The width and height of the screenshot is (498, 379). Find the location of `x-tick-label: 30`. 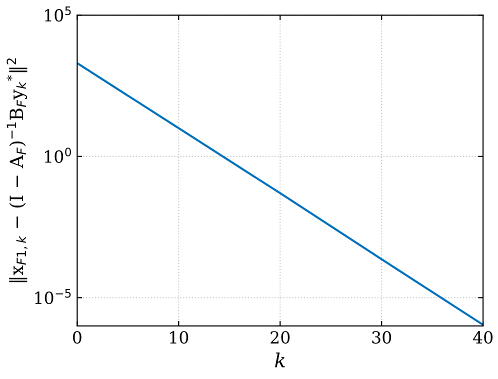

x-tick-label: 30 is located at coordinates (382, 337).